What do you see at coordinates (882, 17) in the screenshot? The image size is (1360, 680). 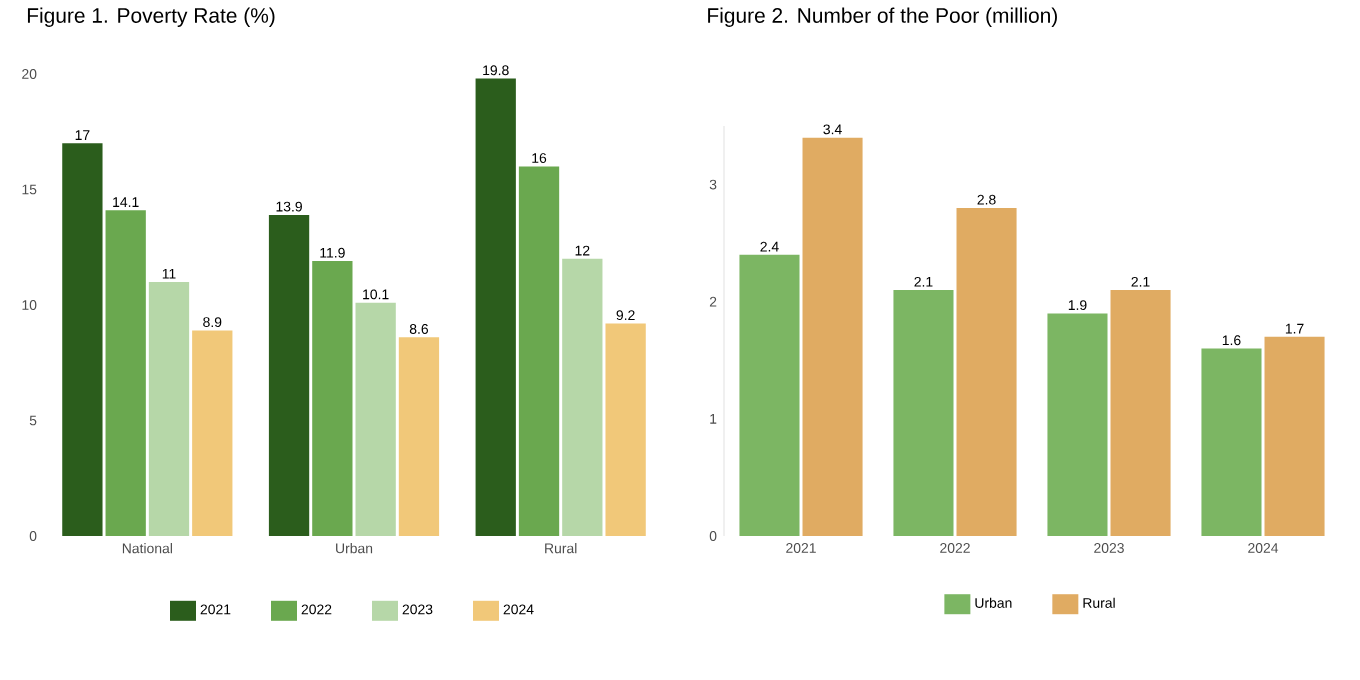 I see `chart-title: Figure 2. Number of the Poor (million)` at bounding box center [882, 17].